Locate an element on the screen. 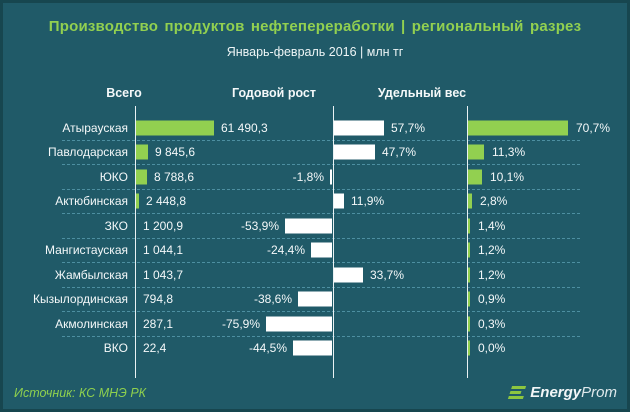  region-label: Кызылординская is located at coordinates (80, 299).